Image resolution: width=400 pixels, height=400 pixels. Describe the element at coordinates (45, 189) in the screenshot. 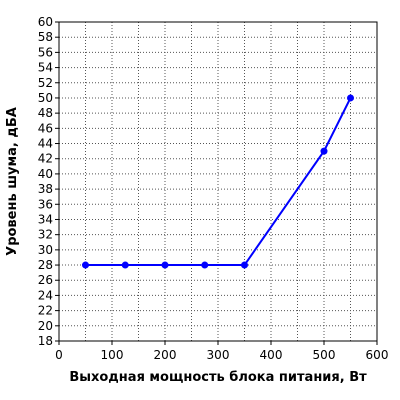

I see `y-tick-label: 38` at that location.